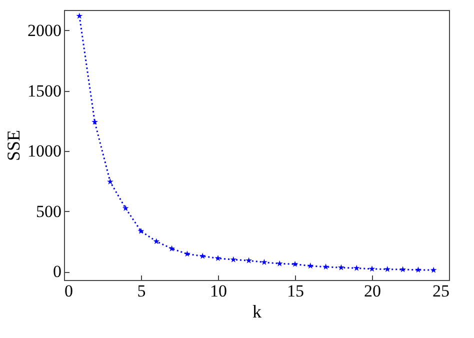 The height and width of the screenshot is (338, 474). Describe the element at coordinates (141, 291) in the screenshot. I see `x-tick-label: 5` at that location.